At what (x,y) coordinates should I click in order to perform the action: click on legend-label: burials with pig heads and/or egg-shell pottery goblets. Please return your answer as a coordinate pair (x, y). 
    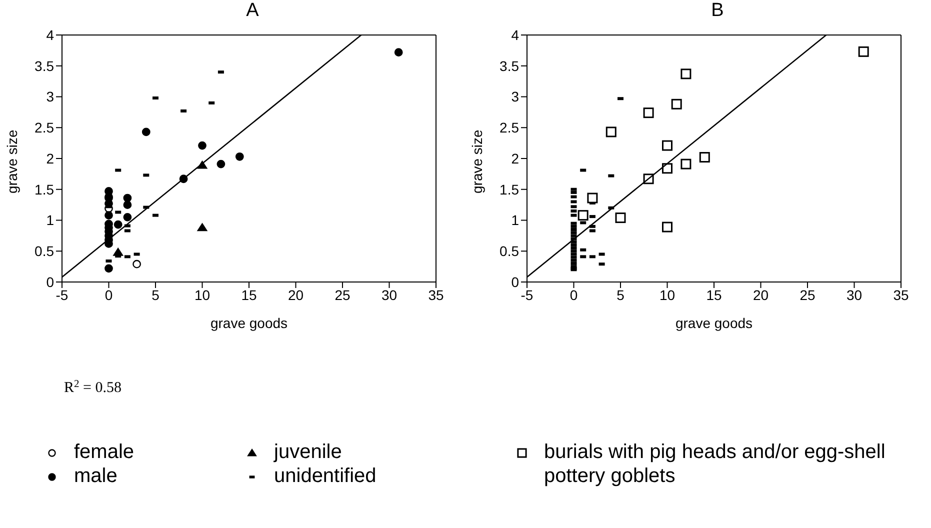
    Looking at the image, I should click on (715, 464).